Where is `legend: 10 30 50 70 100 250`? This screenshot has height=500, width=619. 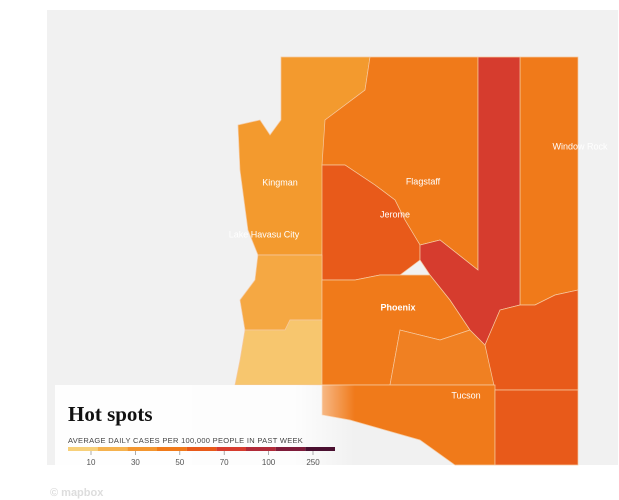 legend: 10 30 50 70 100 250 is located at coordinates (201, 457).